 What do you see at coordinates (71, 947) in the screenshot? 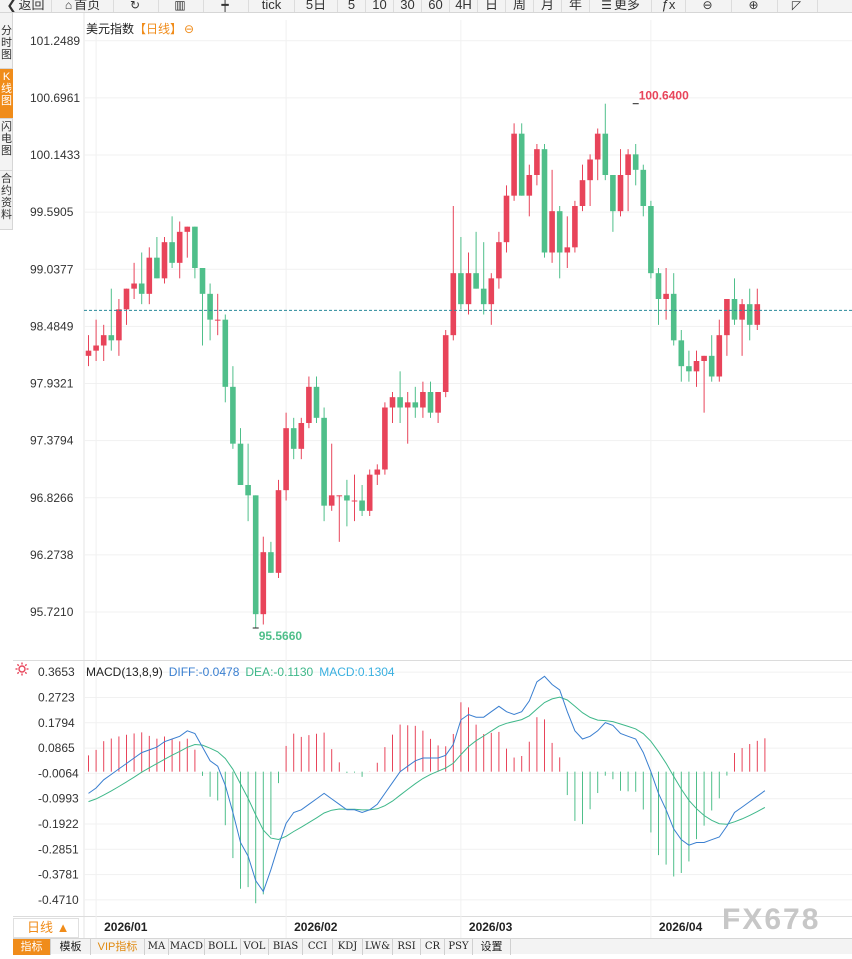
I see `indicator-tab-1: 模板` at bounding box center [71, 947].